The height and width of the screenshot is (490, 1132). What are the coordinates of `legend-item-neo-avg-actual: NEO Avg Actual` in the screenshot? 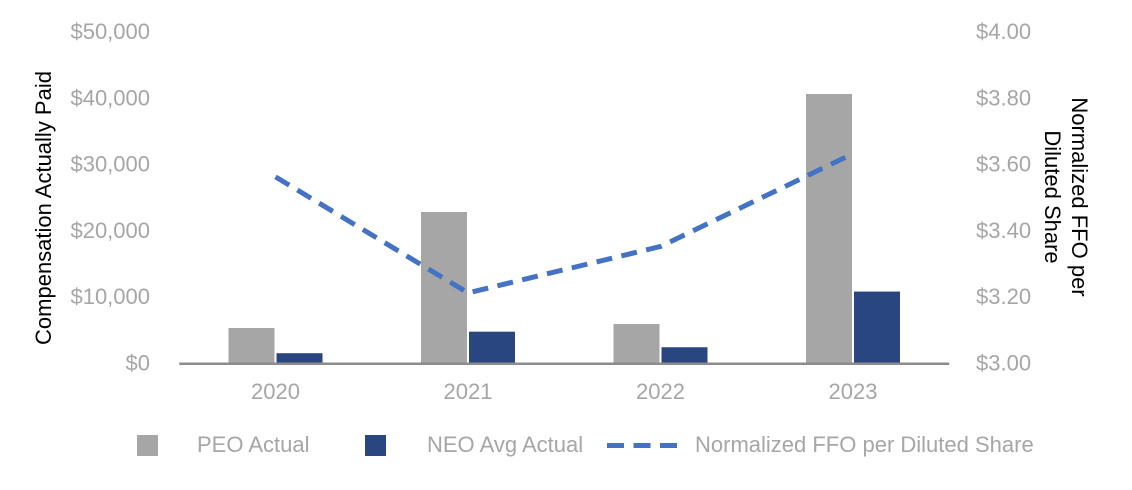 It's located at (474, 444).